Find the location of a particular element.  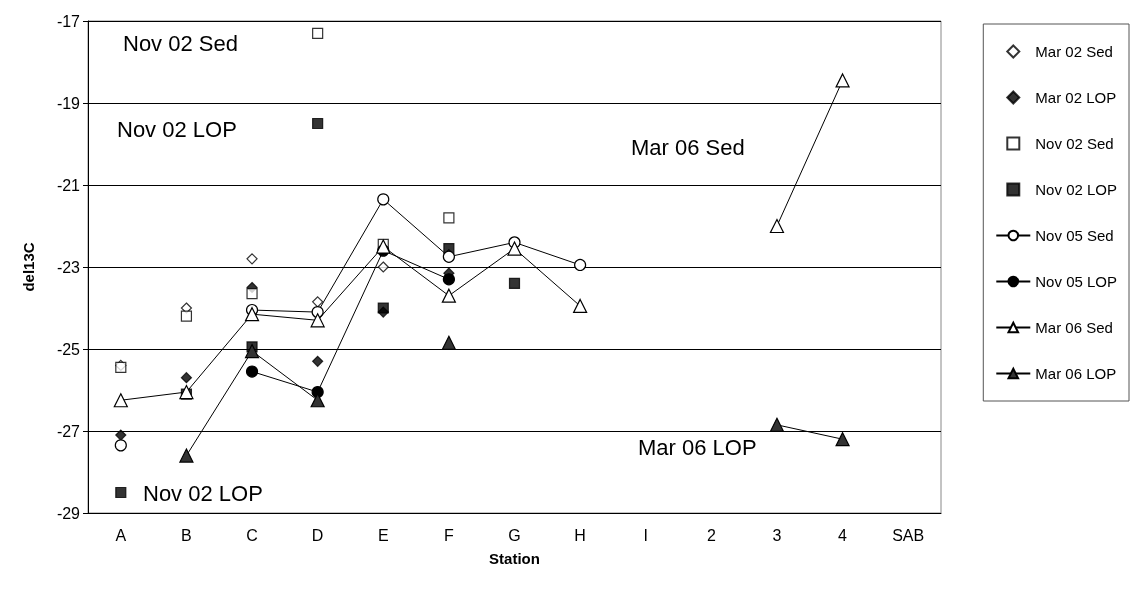

x-axis-title: Station is located at coordinates (514, 558).